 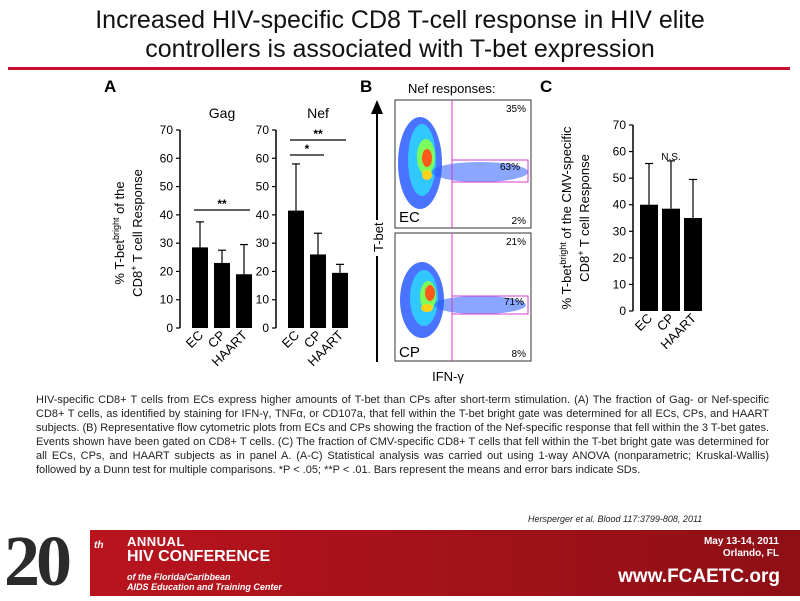 I want to click on flow-panel: Nef responses: T-bet 35% 63% 2% EC, so click(x=449, y=232).